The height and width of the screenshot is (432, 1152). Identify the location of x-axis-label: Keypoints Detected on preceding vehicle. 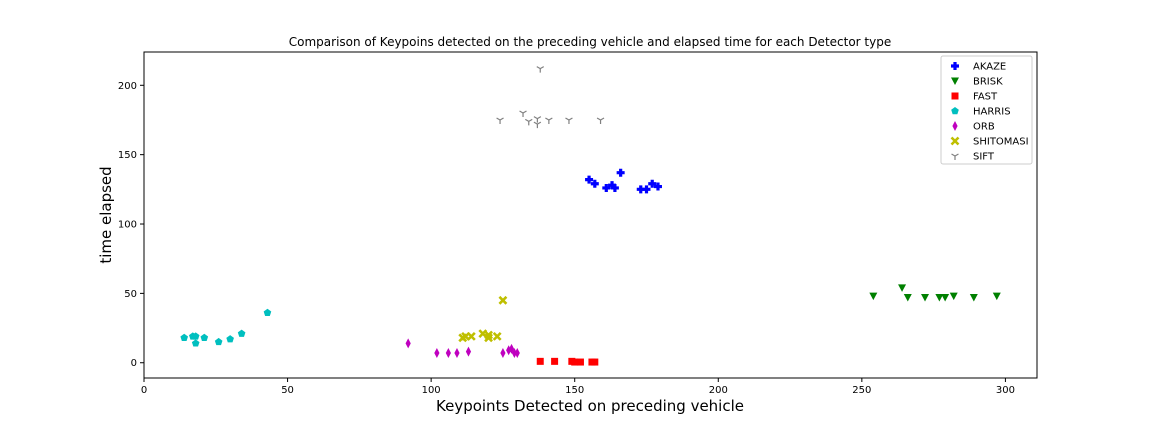
(590, 406).